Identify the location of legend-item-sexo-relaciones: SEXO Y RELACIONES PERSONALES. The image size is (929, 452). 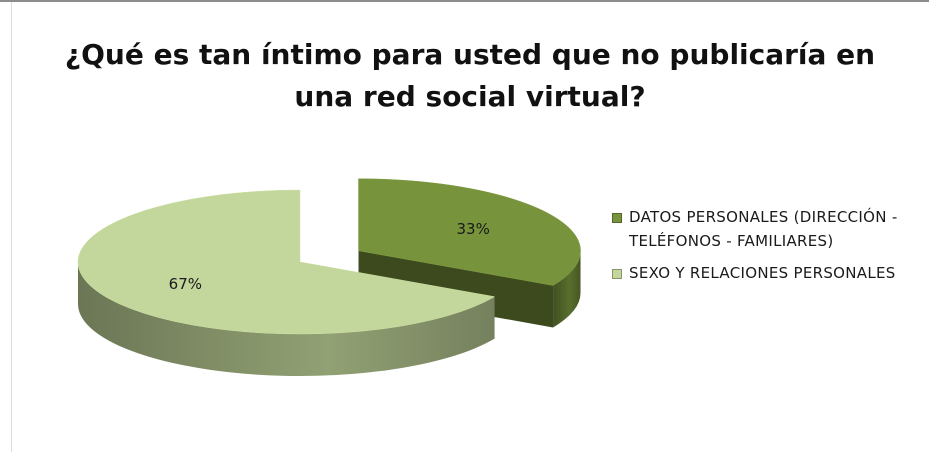
(767, 273).